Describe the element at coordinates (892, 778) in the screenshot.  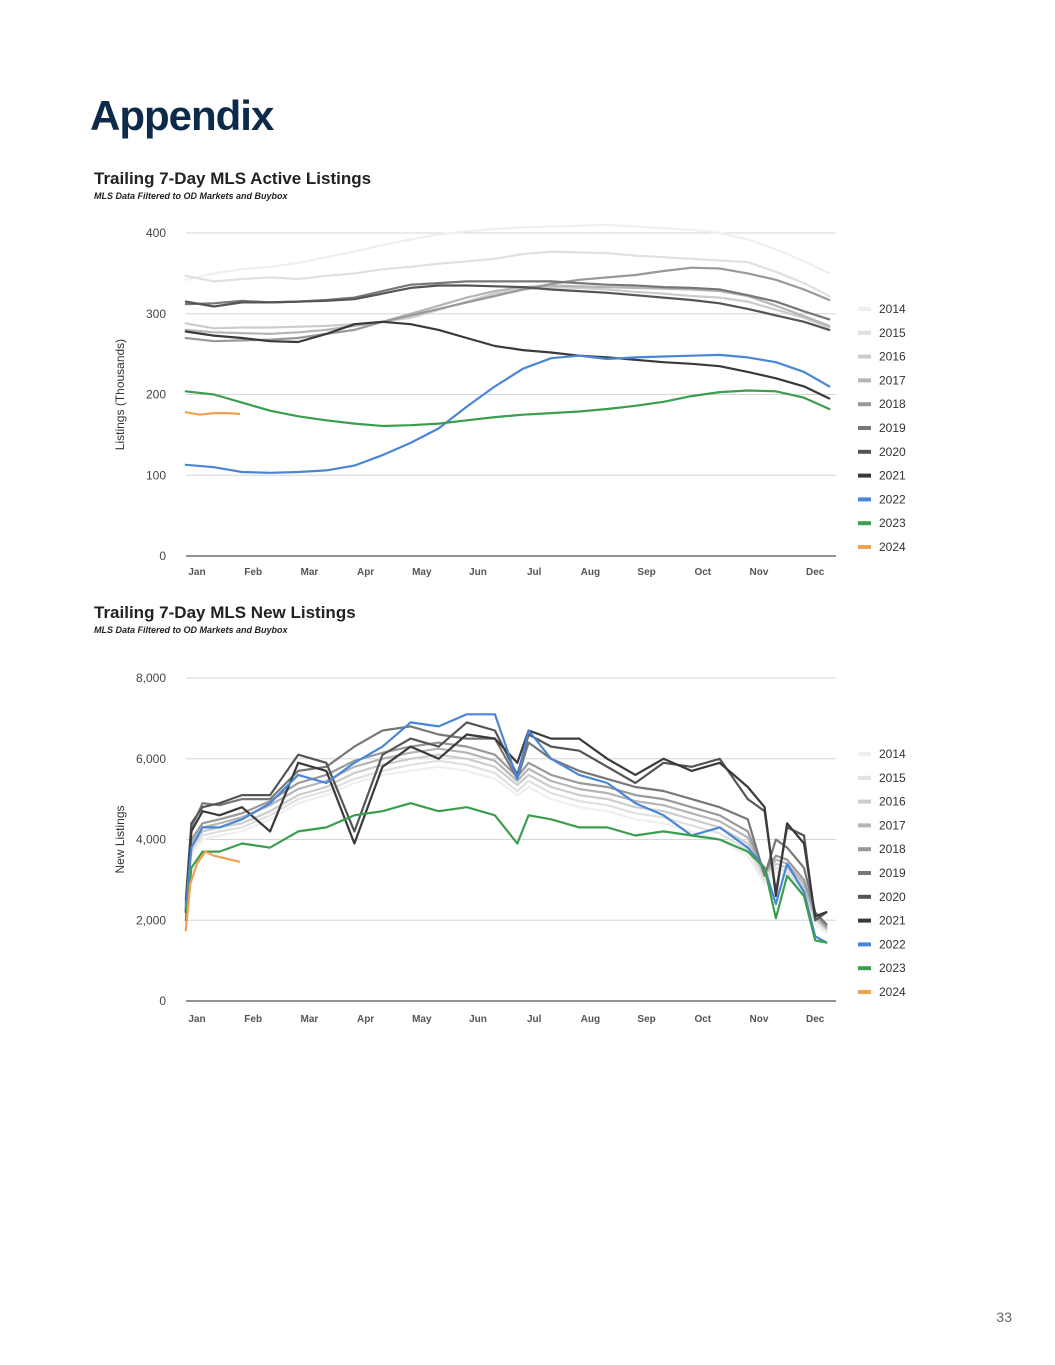
I see `legend-label: 2015` at that location.